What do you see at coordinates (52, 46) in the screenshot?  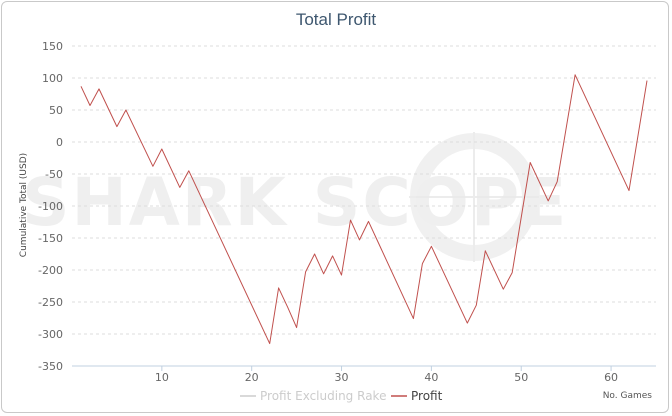 I see `y-tick-label: 150` at bounding box center [52, 46].